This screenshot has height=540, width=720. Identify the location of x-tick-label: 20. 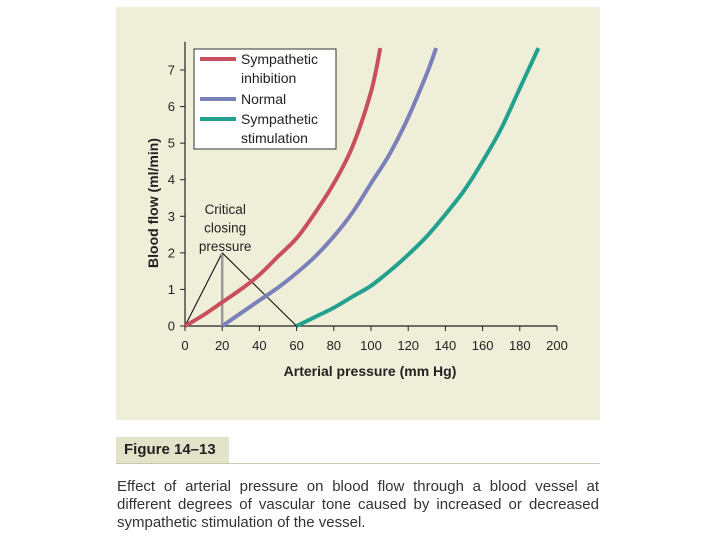
(222, 345).